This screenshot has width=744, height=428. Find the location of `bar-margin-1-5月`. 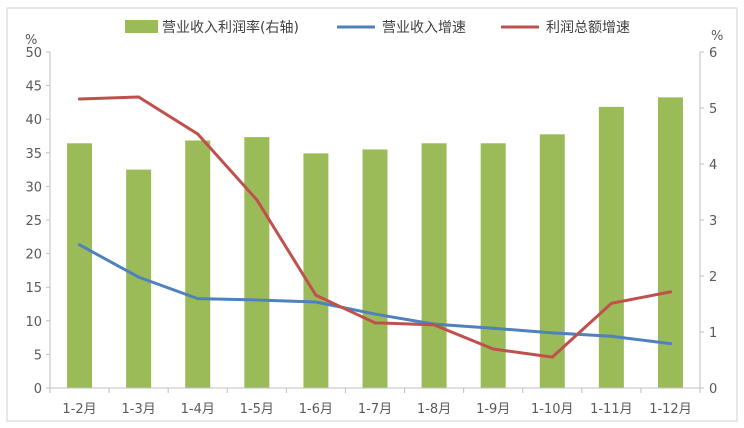

bar-margin-1-5月 is located at coordinates (257, 262).